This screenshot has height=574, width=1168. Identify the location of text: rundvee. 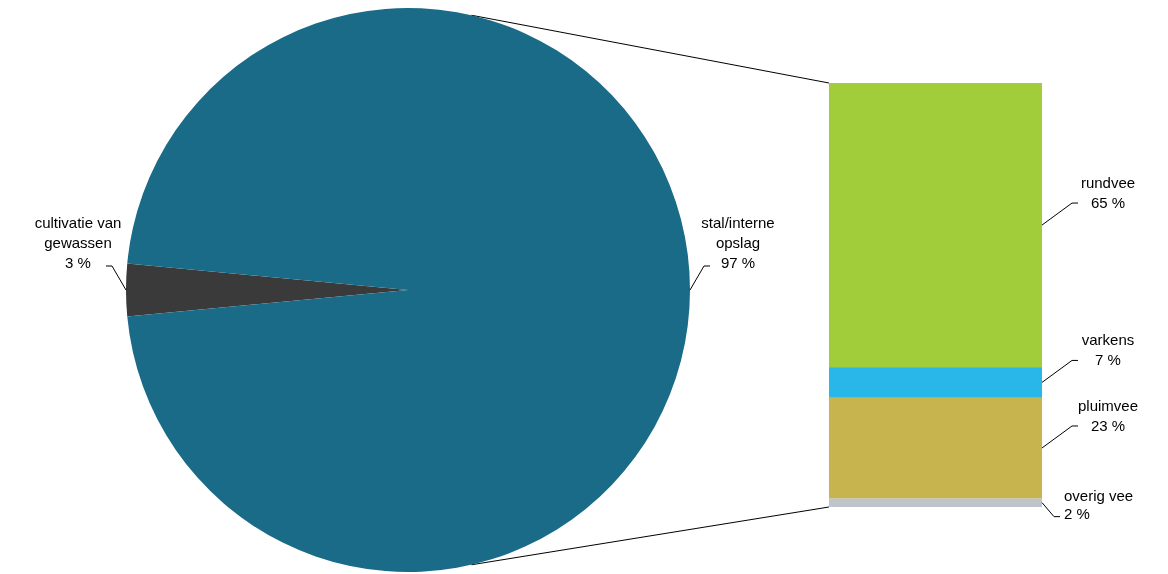
(1108, 183).